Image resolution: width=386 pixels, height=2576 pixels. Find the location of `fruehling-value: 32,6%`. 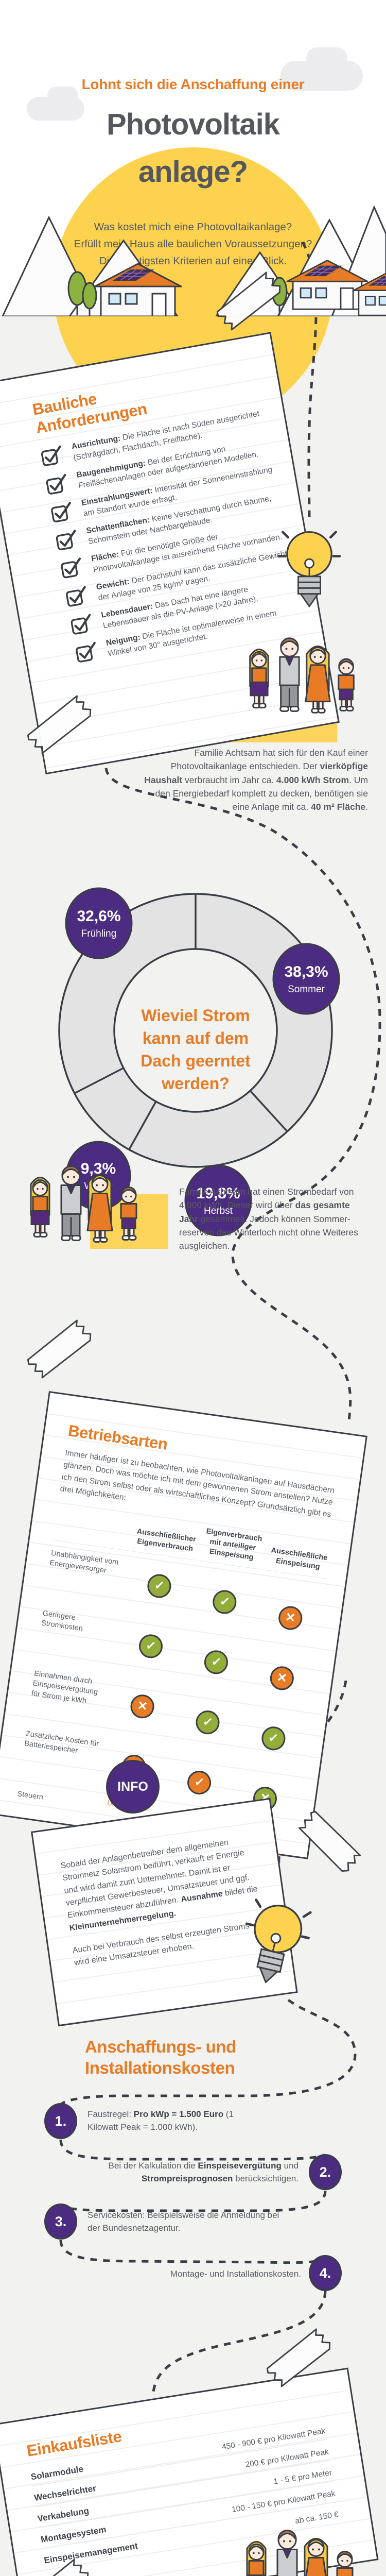

fruehling-value: 32,6% is located at coordinates (98, 916).